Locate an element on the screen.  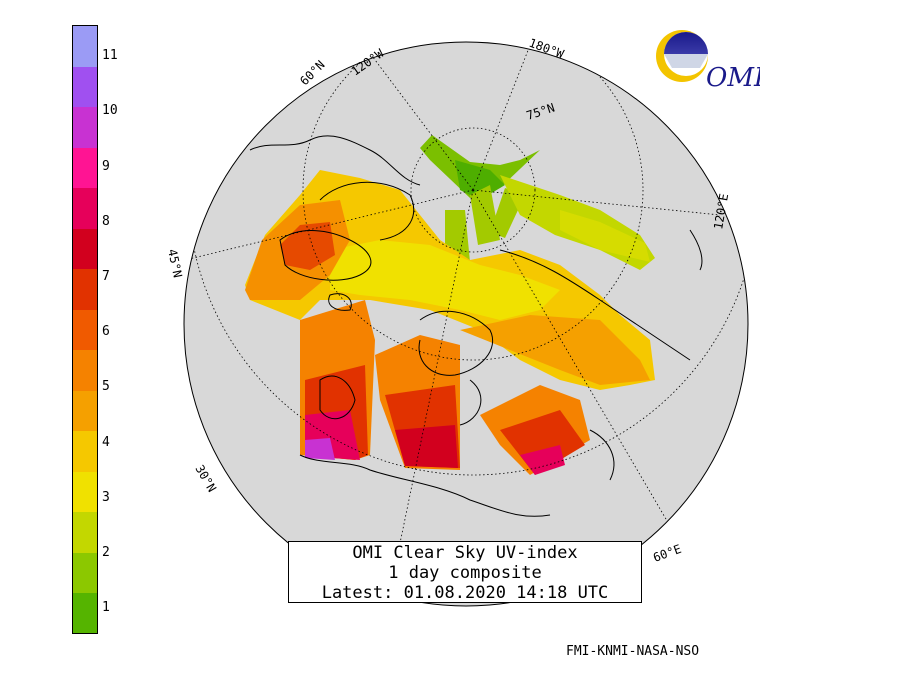
tick-label-1: 1 is located at coordinates (106, 607).